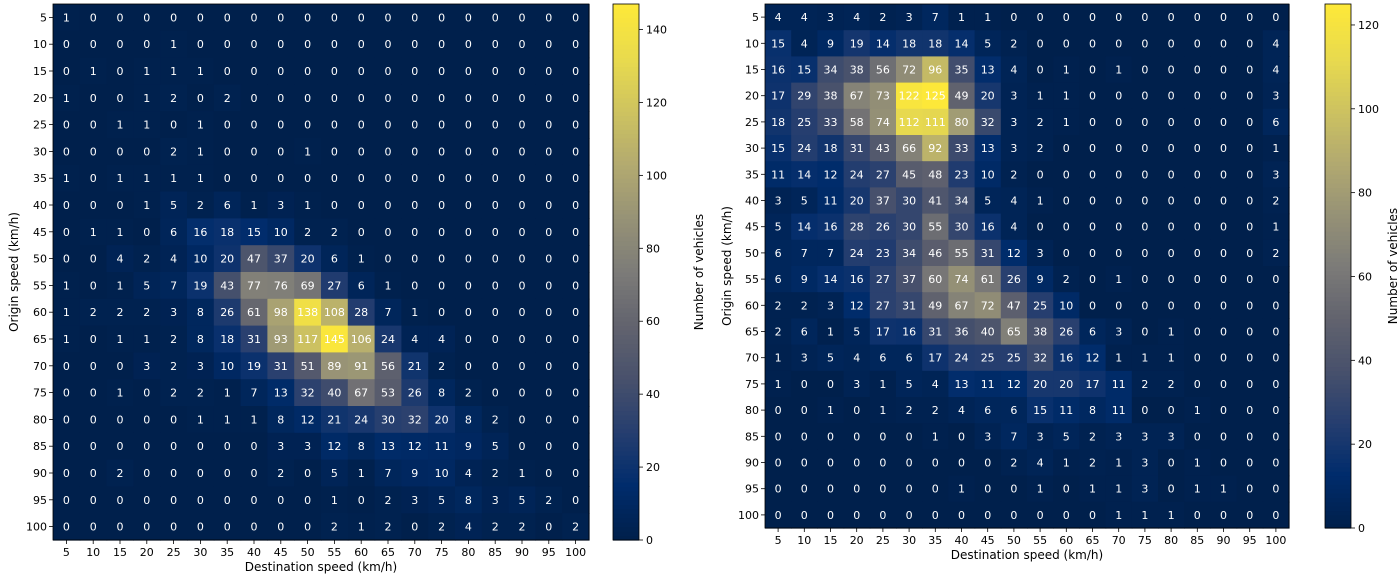 The width and height of the screenshot is (1400, 579). What do you see at coordinates (1014, 305) in the screenshot?
I see `cell-value-label: 47` at bounding box center [1014, 305].